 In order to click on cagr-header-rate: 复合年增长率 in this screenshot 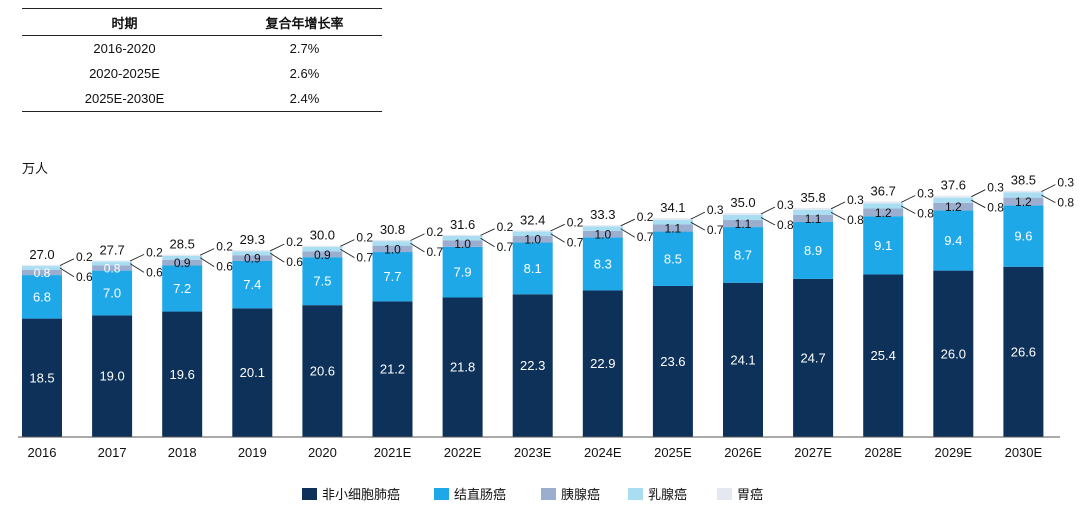, I will do `click(304, 22)`.